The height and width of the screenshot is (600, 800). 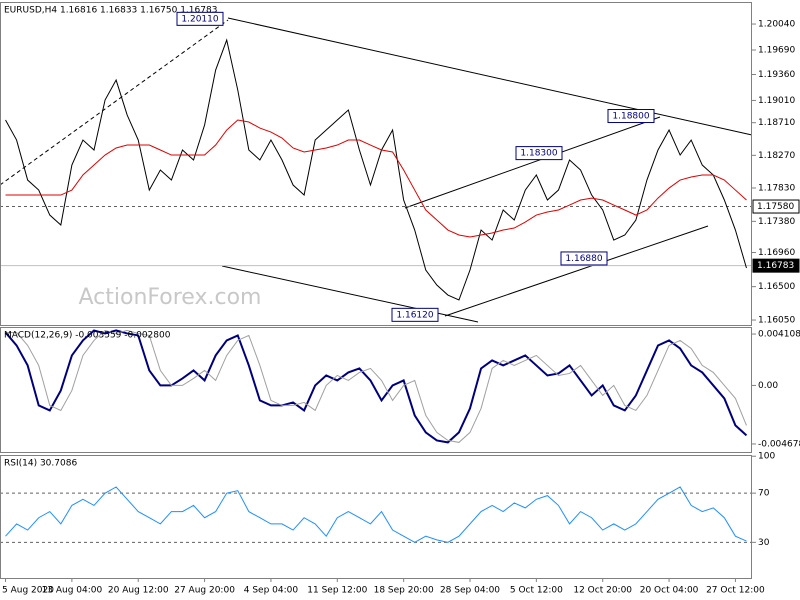 What do you see at coordinates (72, 591) in the screenshot?
I see `x-tick-label: 13 Aug 04:00` at bounding box center [72, 591].